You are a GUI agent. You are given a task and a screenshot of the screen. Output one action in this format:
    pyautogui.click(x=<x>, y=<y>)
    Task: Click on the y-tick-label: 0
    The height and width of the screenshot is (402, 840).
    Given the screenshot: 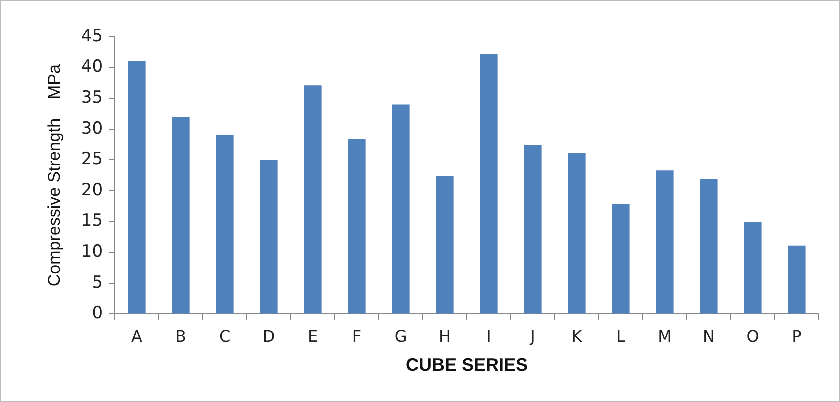 What is the action you would take?
    pyautogui.click(x=98, y=314)
    